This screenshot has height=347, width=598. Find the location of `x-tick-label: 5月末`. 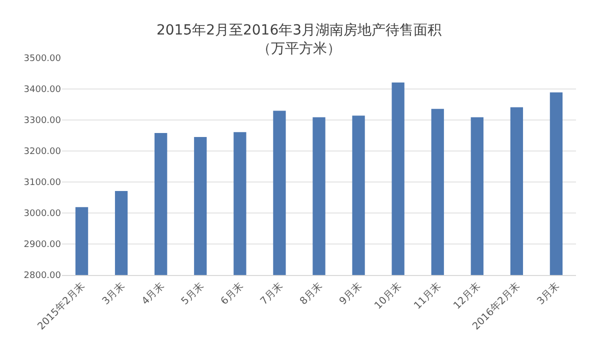

x-tick-label: 5月末 is located at coordinates (192, 294).